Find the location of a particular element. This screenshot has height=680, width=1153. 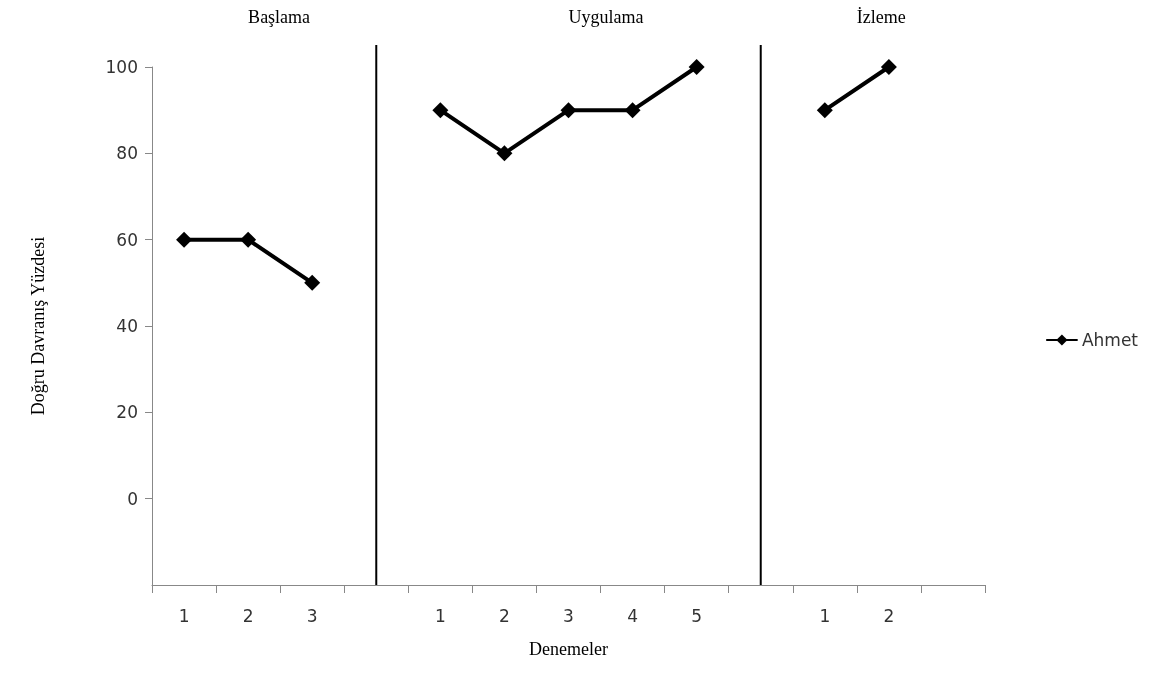

y-tick-label: 40 is located at coordinates (127, 326).